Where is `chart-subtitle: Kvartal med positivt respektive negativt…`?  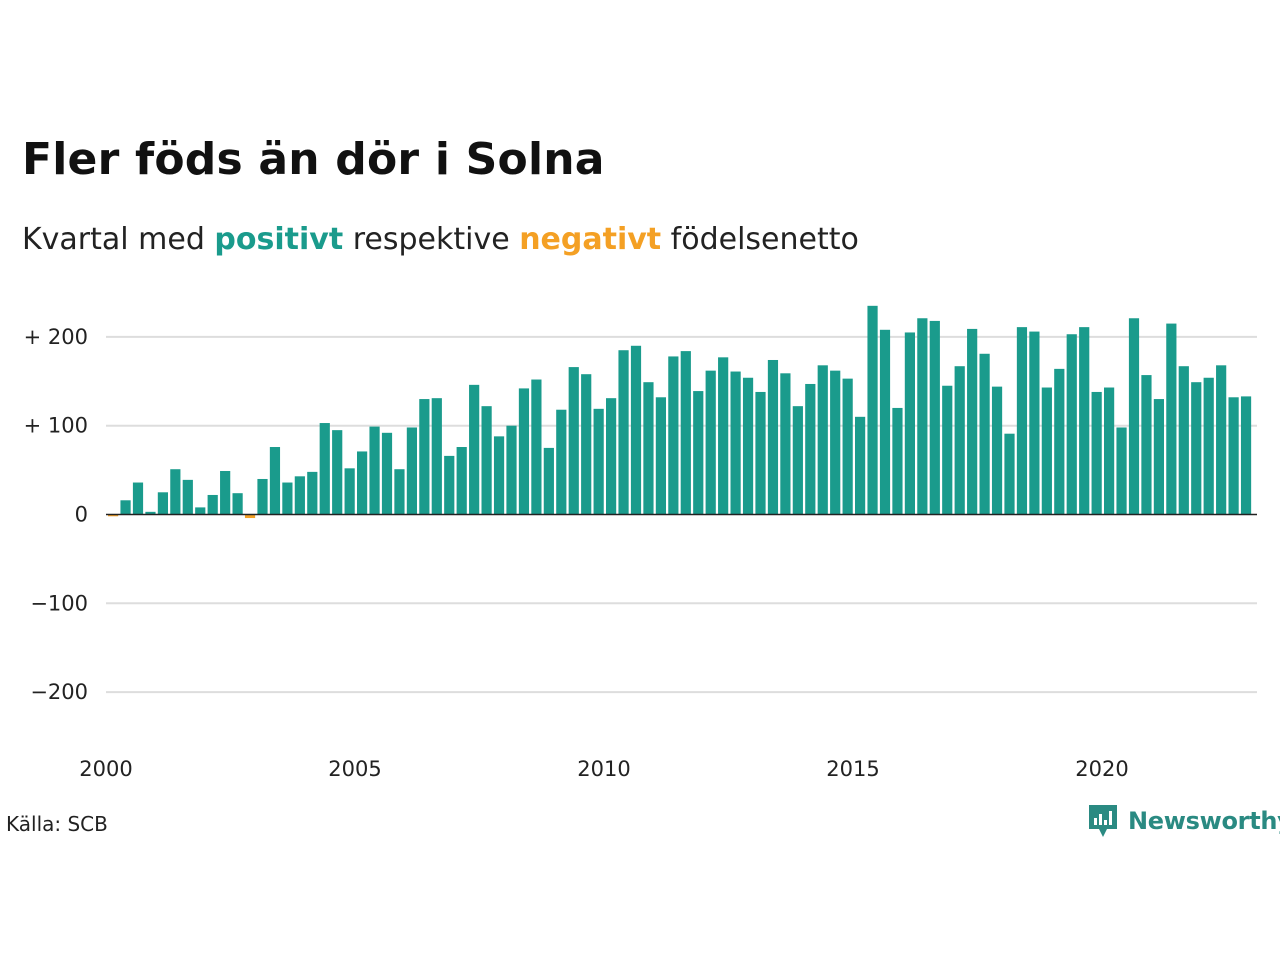 chart-subtitle: Kvartal med positivt respektive negativt… is located at coordinates (440, 239).